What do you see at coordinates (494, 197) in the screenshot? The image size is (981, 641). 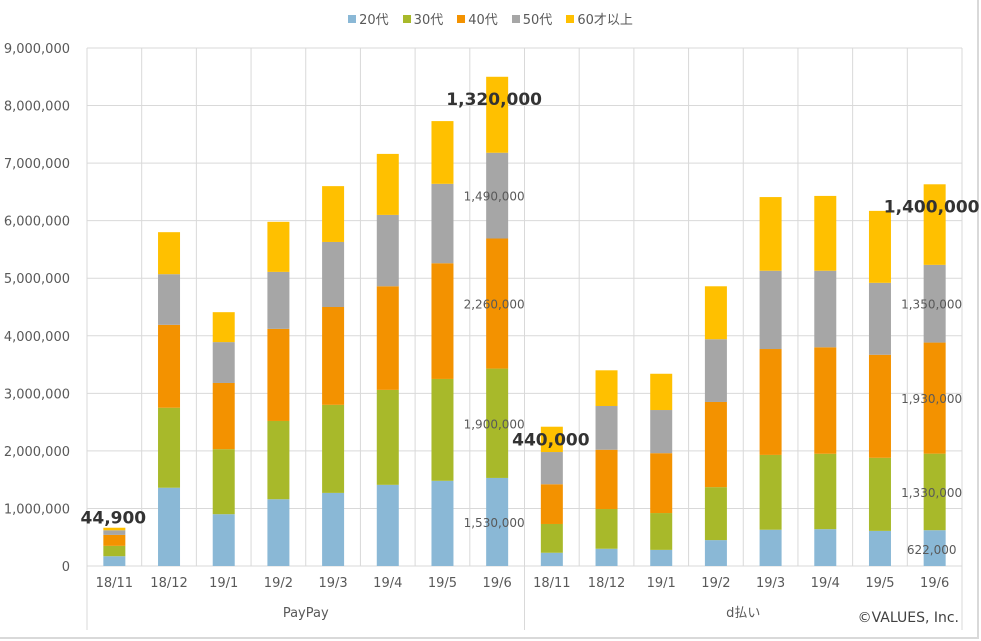 I see `data-label-segment: 1,490,000` at bounding box center [494, 197].